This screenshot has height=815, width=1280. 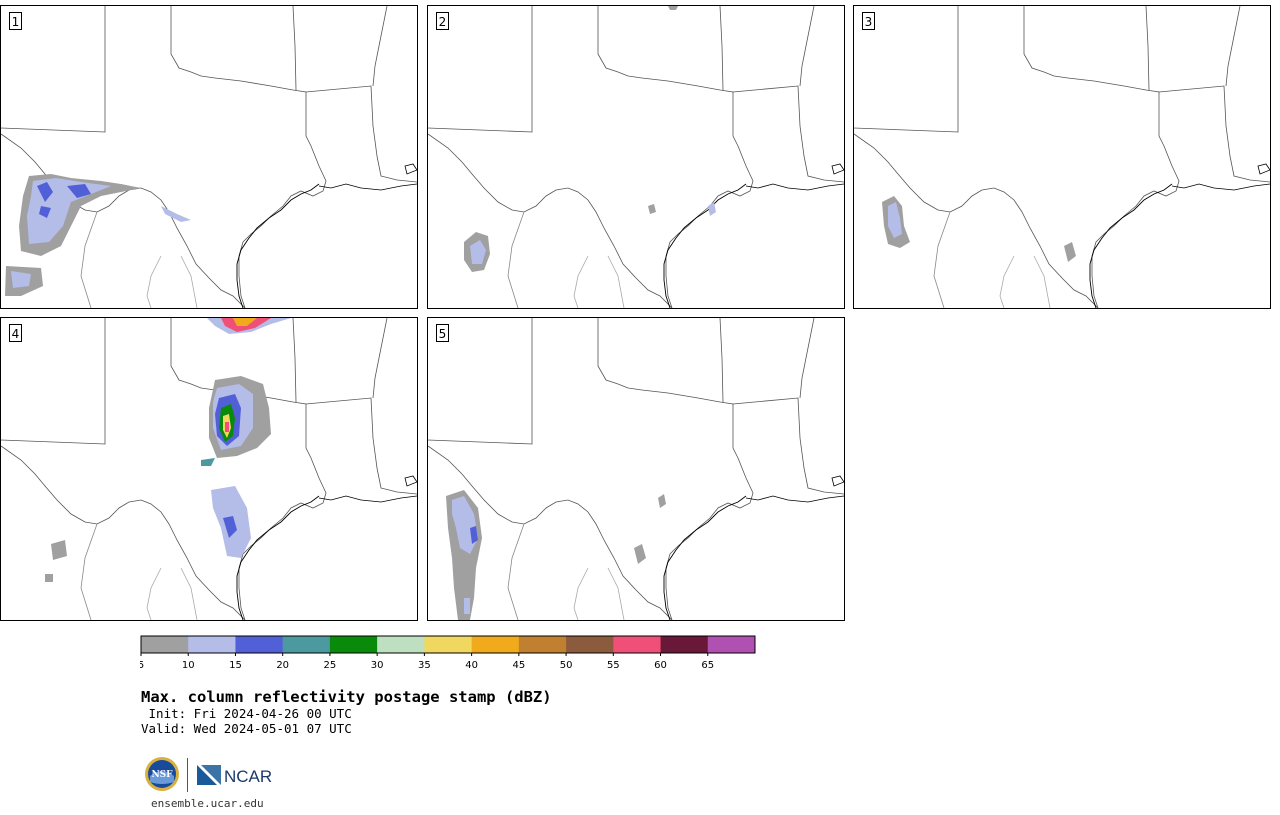 What do you see at coordinates (471, 665) in the screenshot?
I see `colorbar-tick-label: 40` at bounding box center [471, 665].